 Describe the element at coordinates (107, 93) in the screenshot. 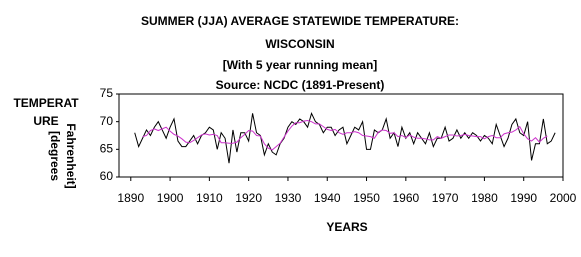

I see `y-tick-label: 75` at that location.